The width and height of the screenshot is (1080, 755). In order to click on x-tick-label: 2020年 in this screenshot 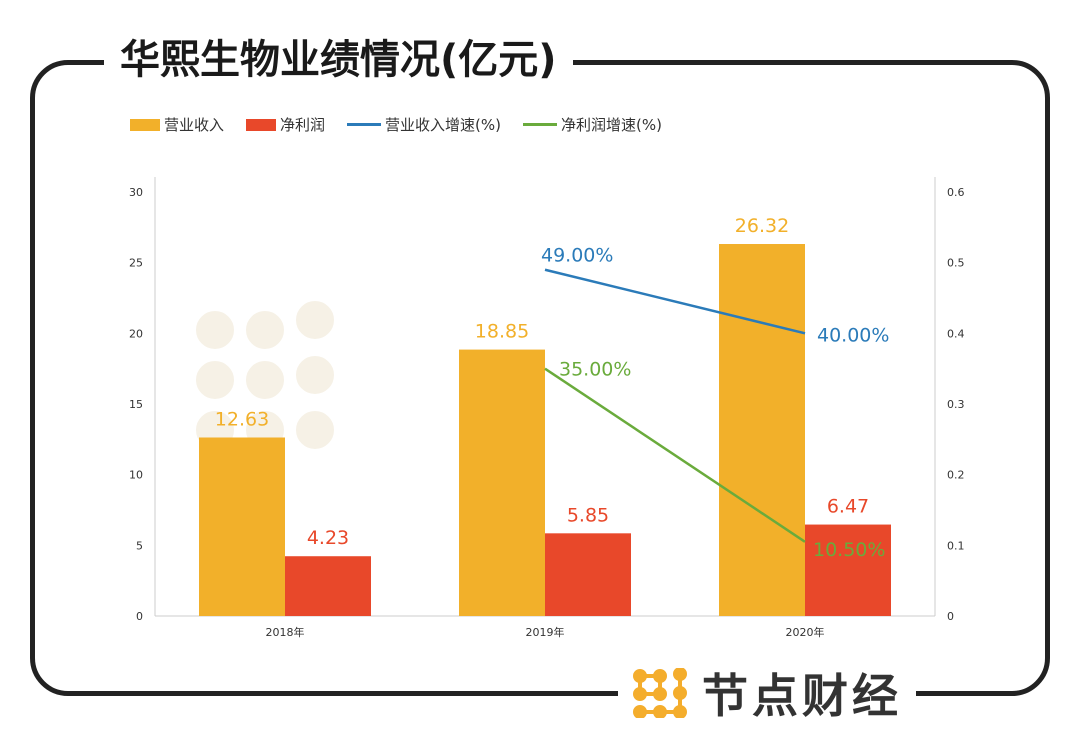, I will do `click(805, 632)`.